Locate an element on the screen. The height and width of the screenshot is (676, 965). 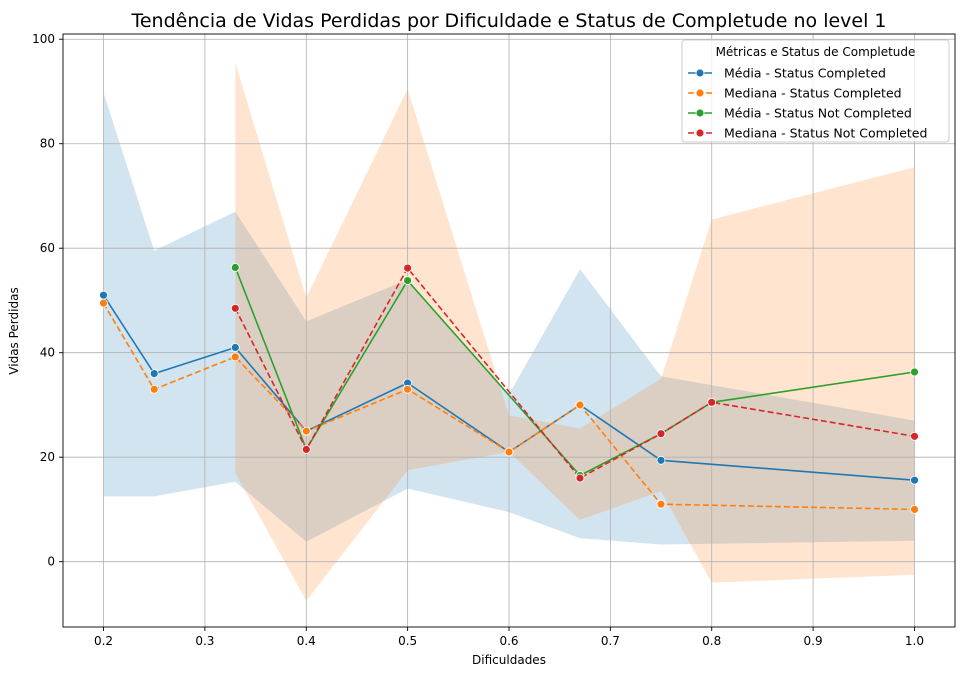
x-tick-label: 0.6 is located at coordinates (508, 641).